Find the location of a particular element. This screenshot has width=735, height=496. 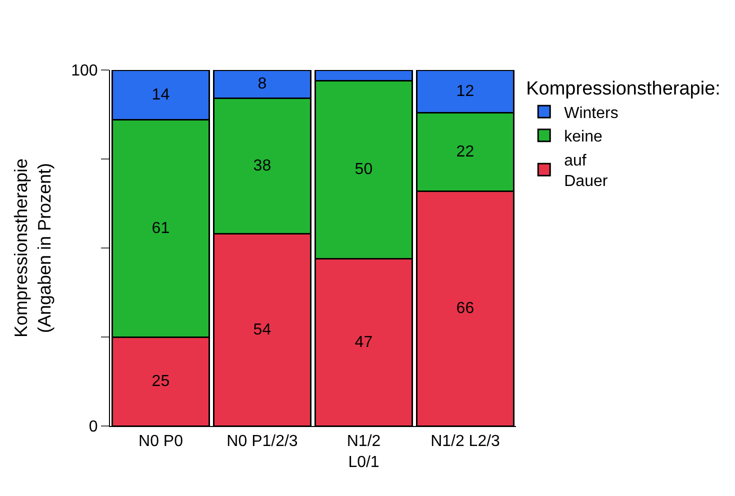

data-label: 54 is located at coordinates (262, 329).